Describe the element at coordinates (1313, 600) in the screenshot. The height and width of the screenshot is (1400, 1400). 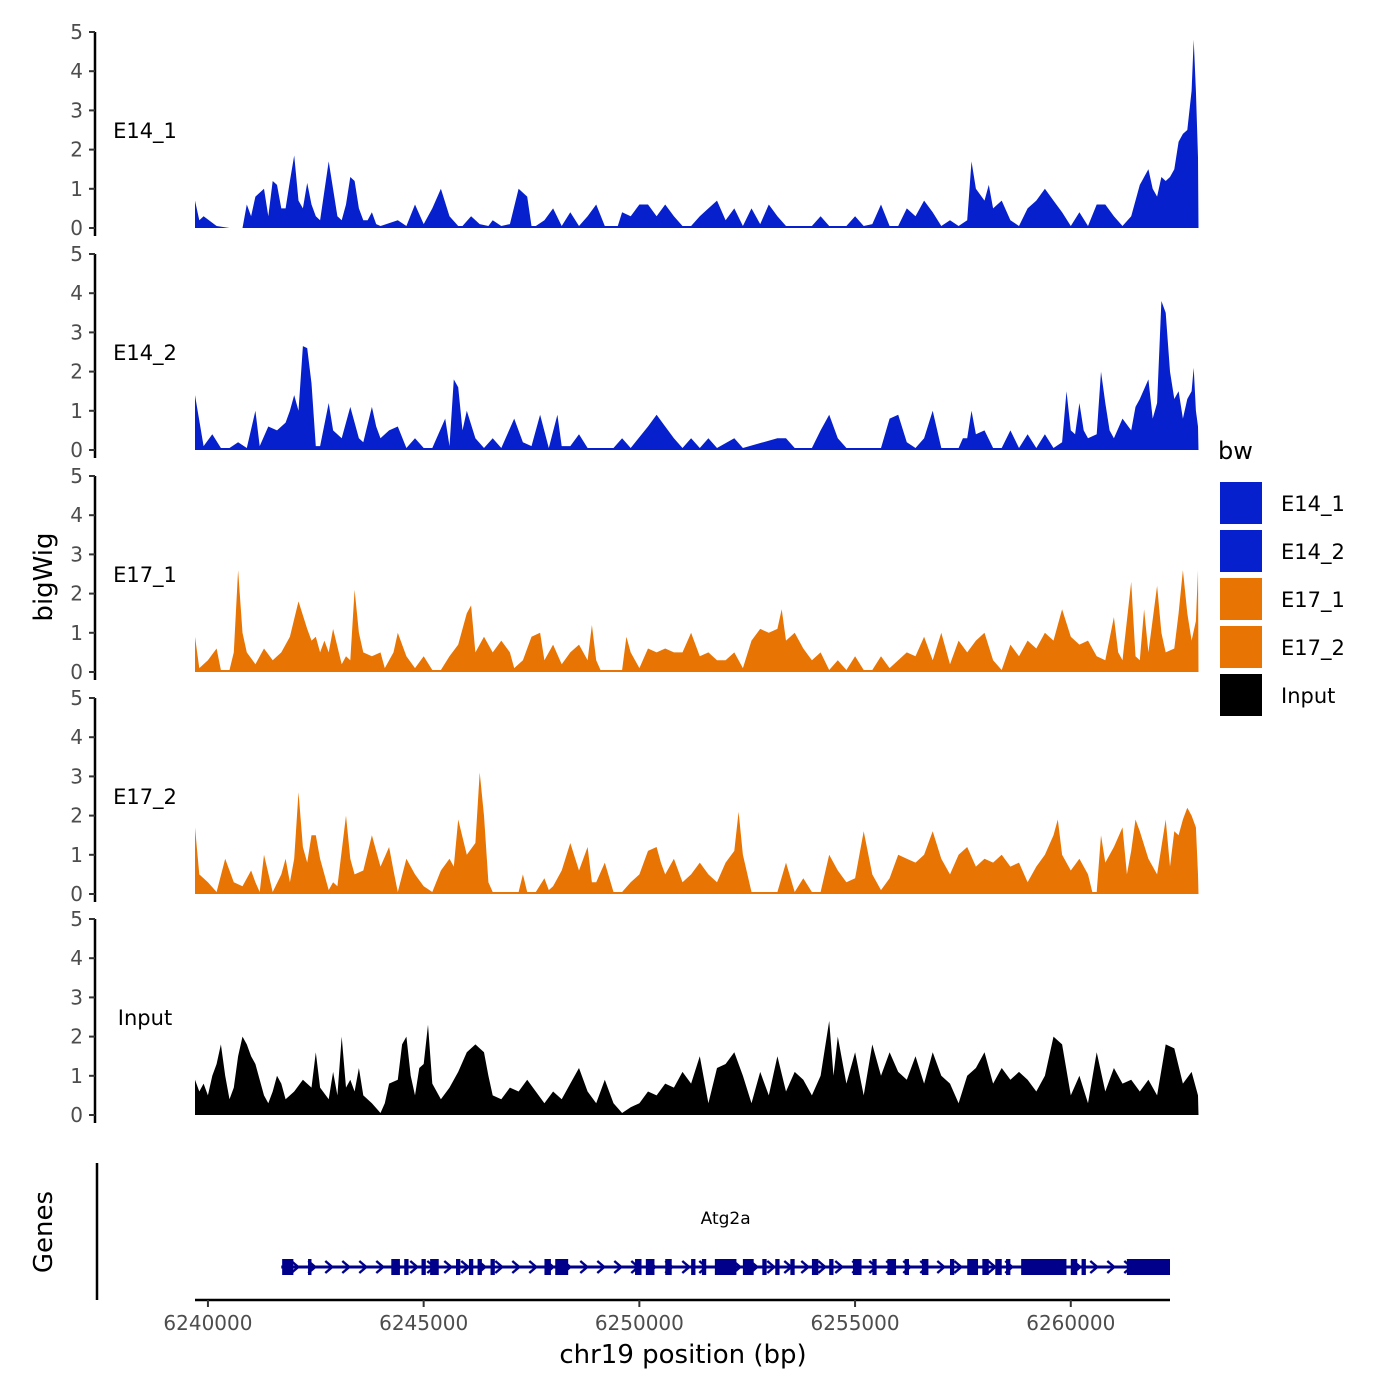
I see `legend-label: E17_1` at that location.